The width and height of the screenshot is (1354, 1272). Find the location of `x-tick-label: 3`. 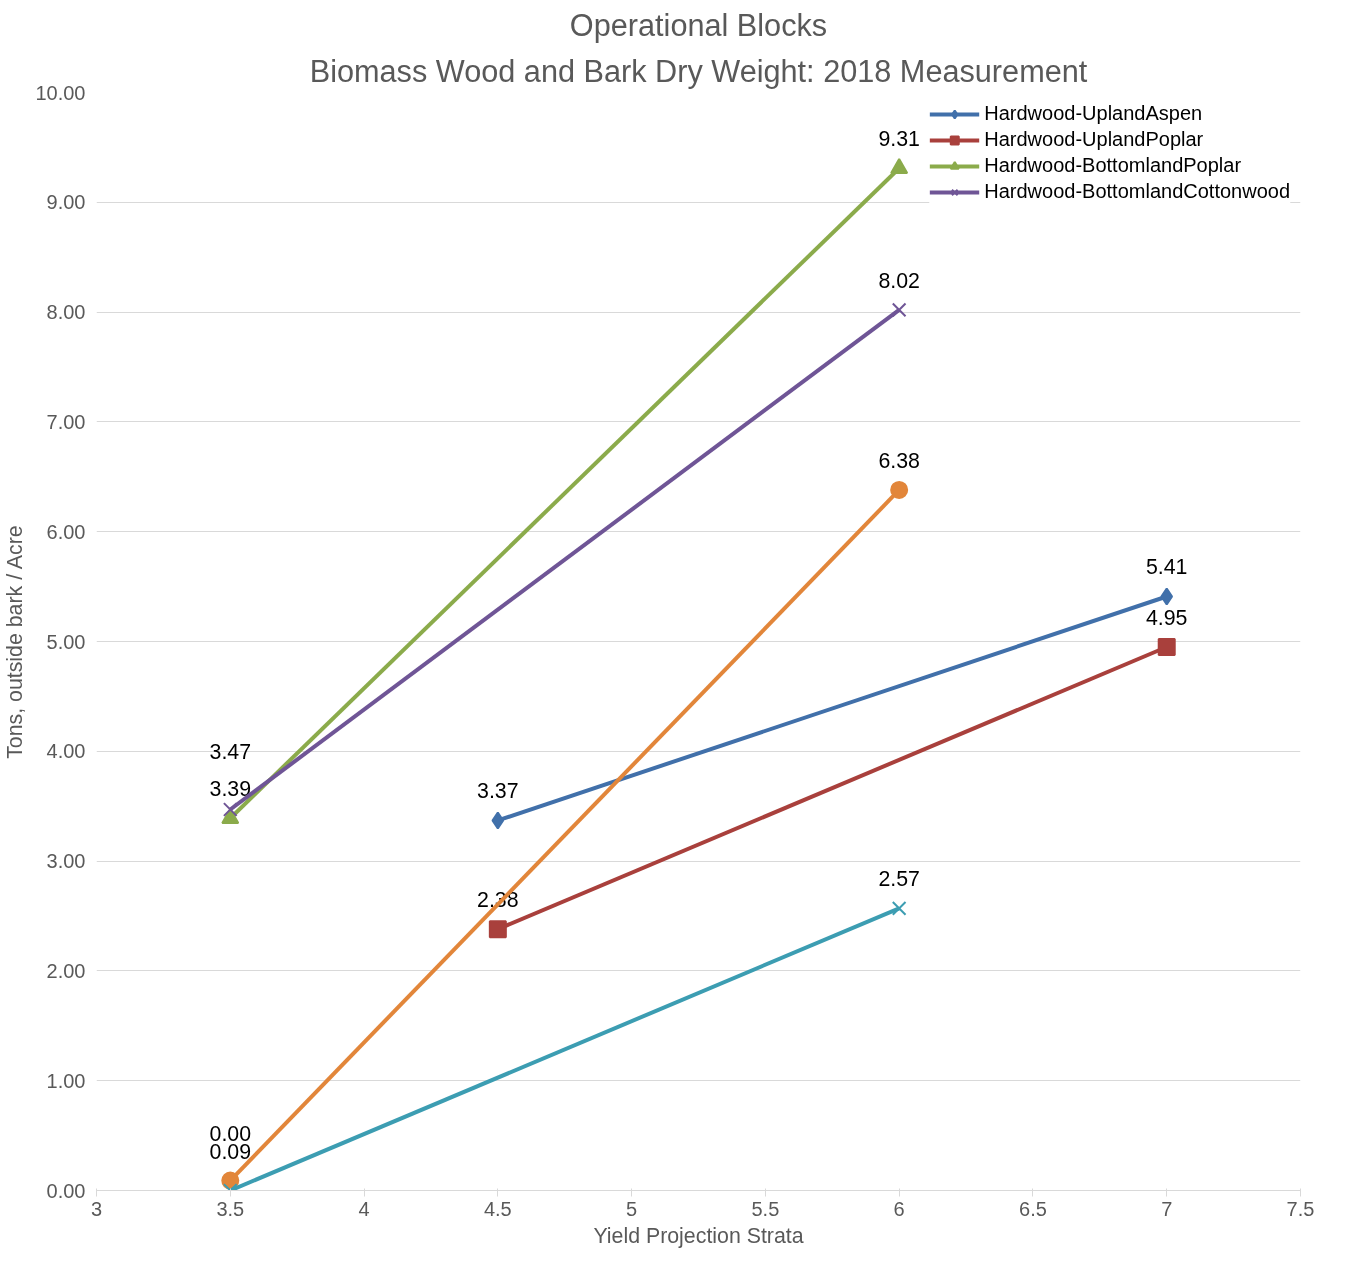

x-tick-label: 3 is located at coordinates (96, 1208).